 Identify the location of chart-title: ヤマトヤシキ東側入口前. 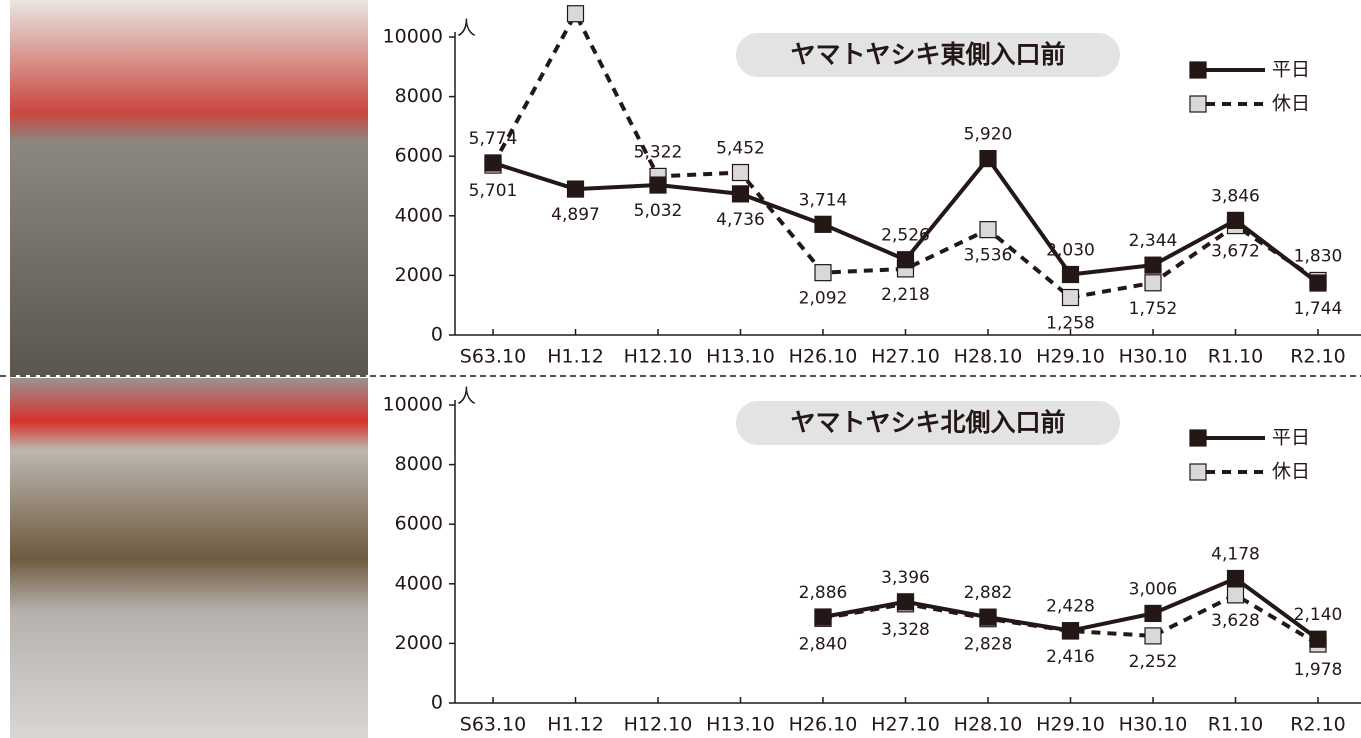
(927, 54).